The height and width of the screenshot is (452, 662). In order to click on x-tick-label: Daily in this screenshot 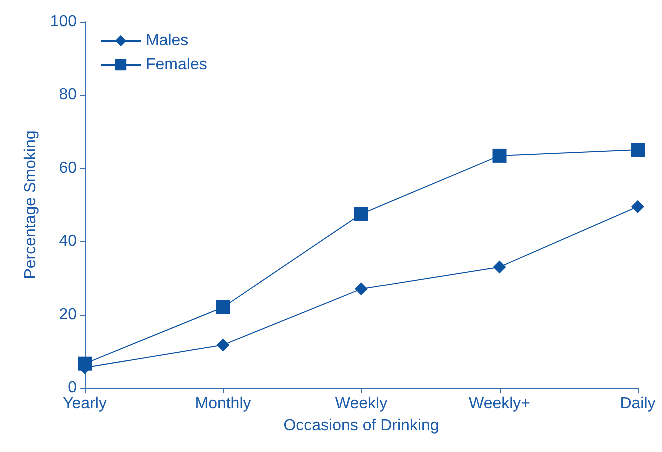, I will do `click(638, 404)`.